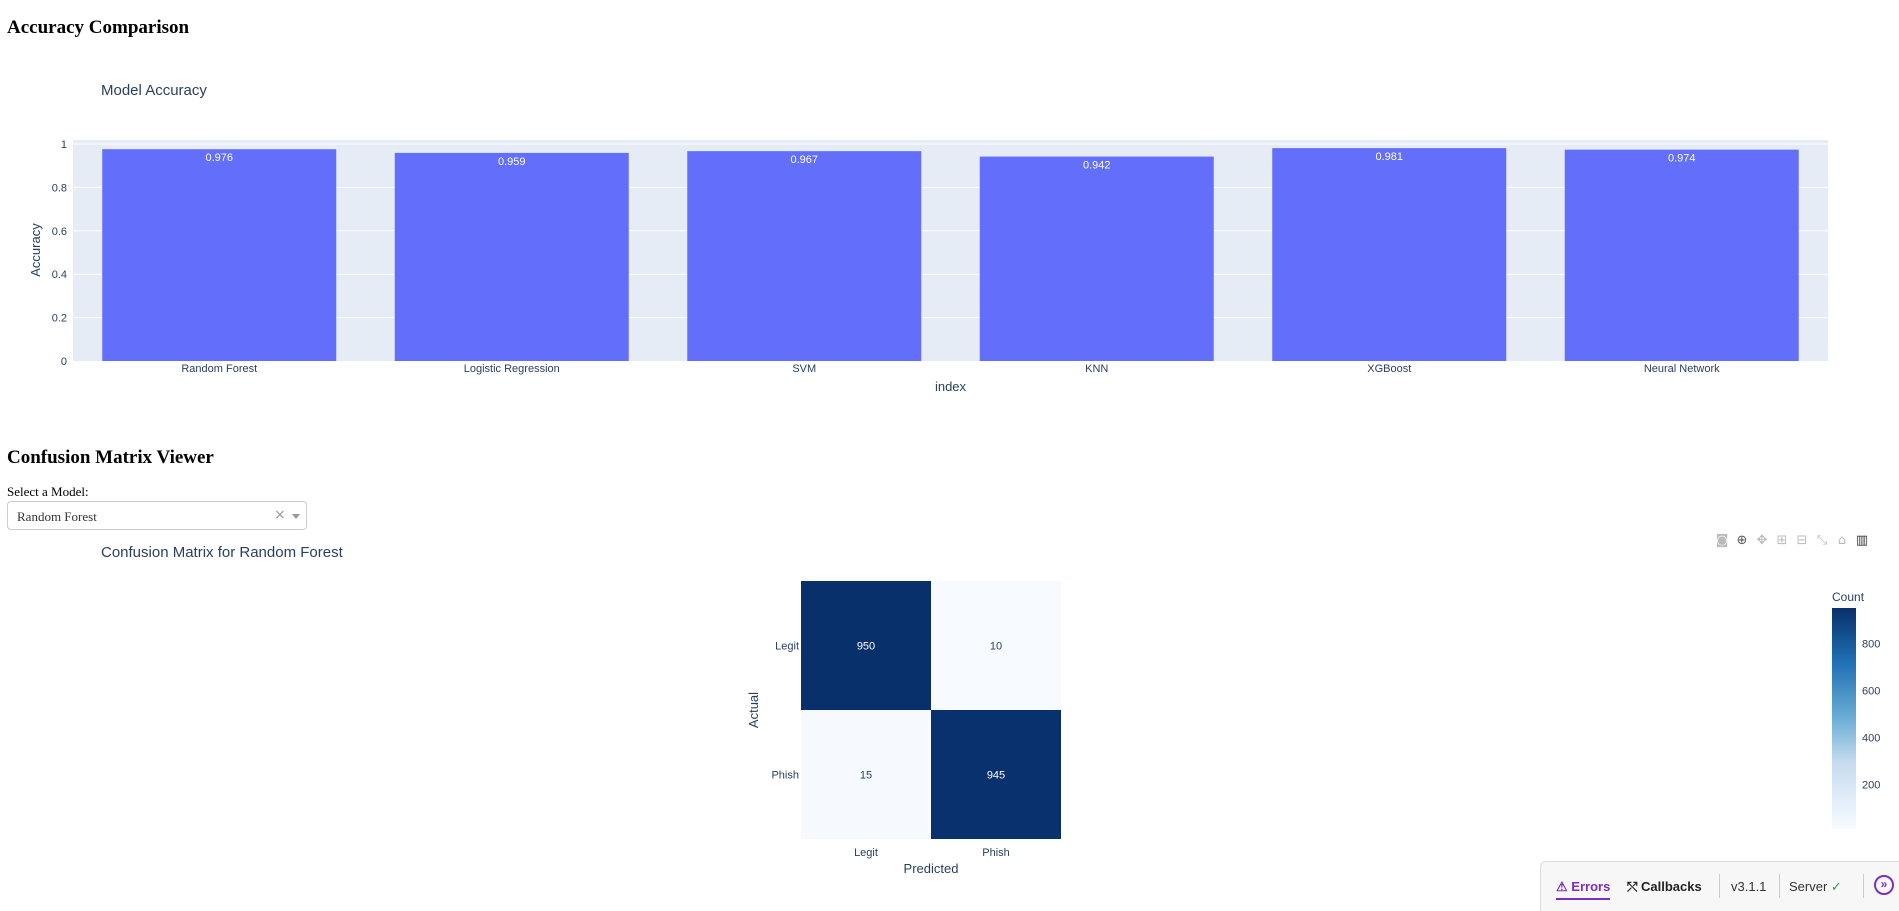 Image resolution: width=1899 pixels, height=911 pixels. I want to click on y-tick-label: Legit, so click(787, 647).